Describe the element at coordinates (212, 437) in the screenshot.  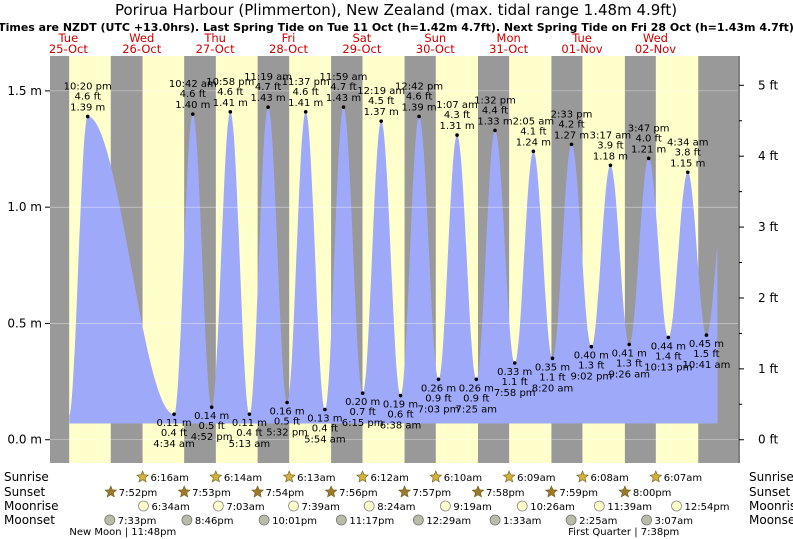
I see `low-tide-time: 4:52 pm` at that location.